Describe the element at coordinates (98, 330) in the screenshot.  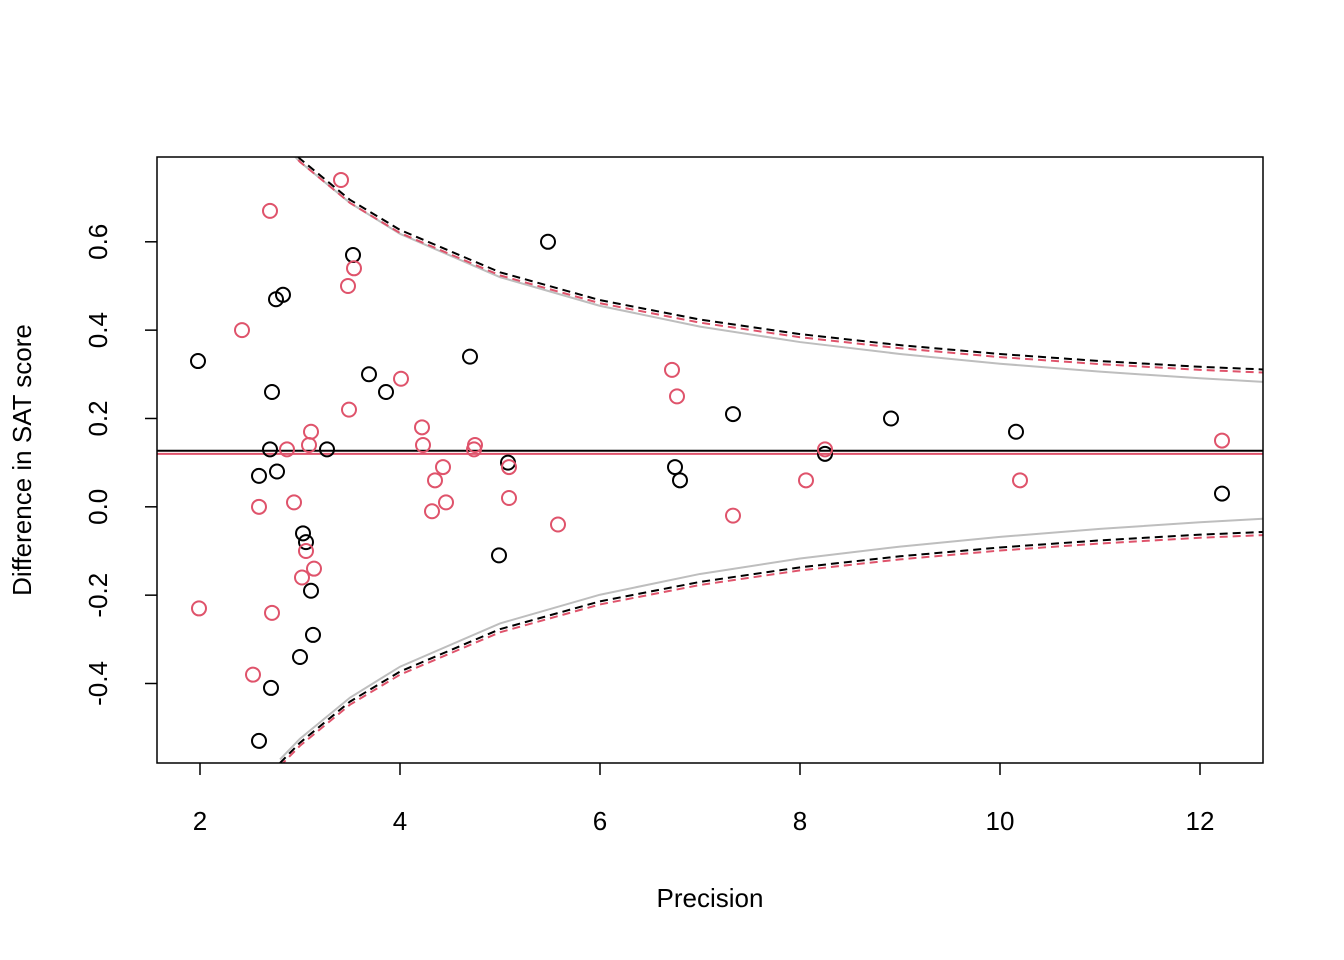
I see `y-tick-label: 0.4` at that location.